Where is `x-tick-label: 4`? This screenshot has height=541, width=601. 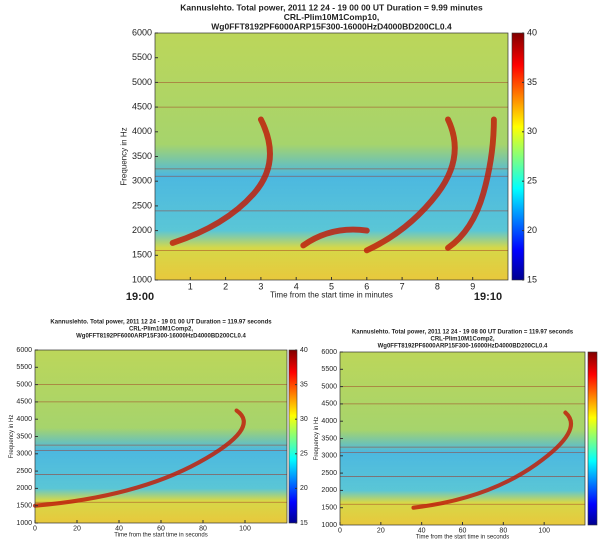
x-tick-label: 4 is located at coordinates (296, 287).